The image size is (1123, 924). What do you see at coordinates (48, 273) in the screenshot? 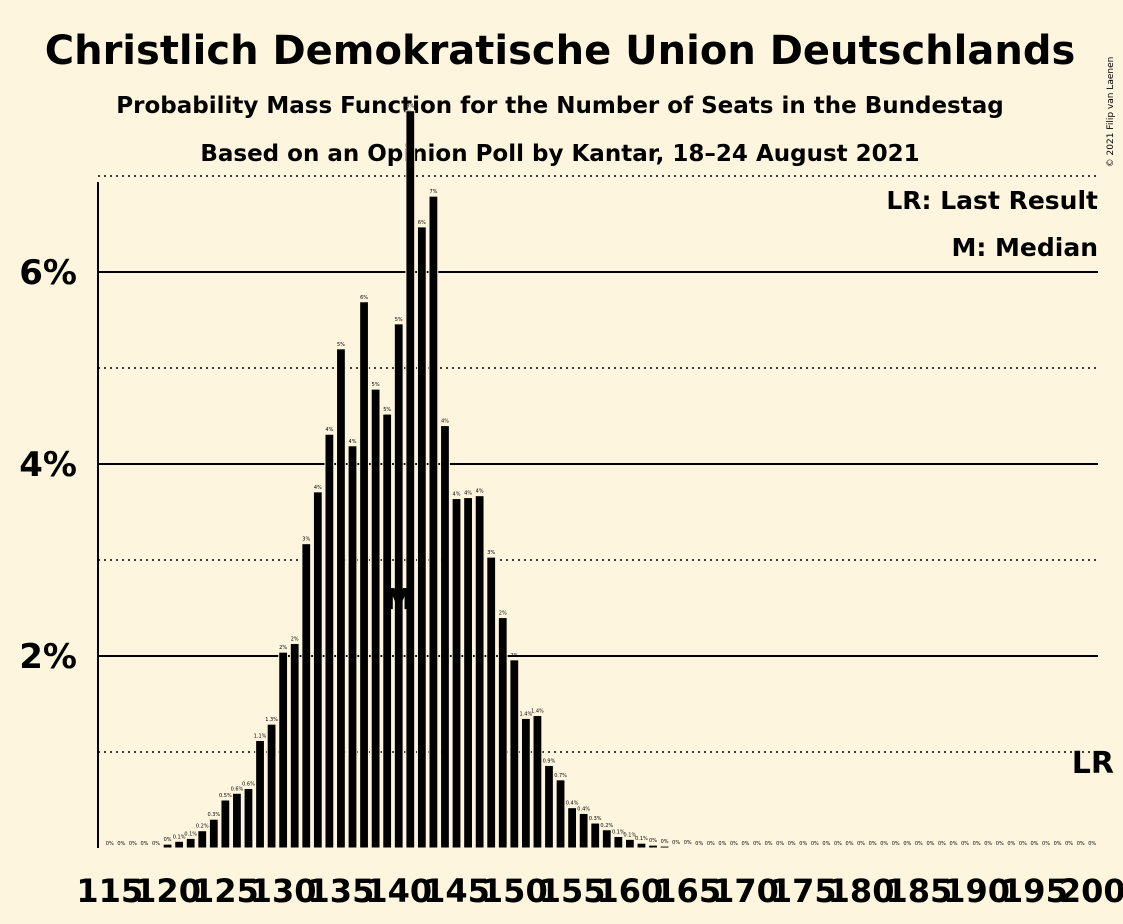
I see `y-tick-label: 6%` at bounding box center [48, 273].